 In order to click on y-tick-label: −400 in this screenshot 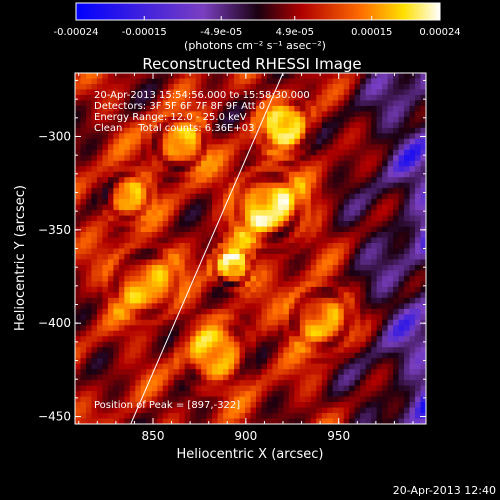, I will do `click(54, 323)`.